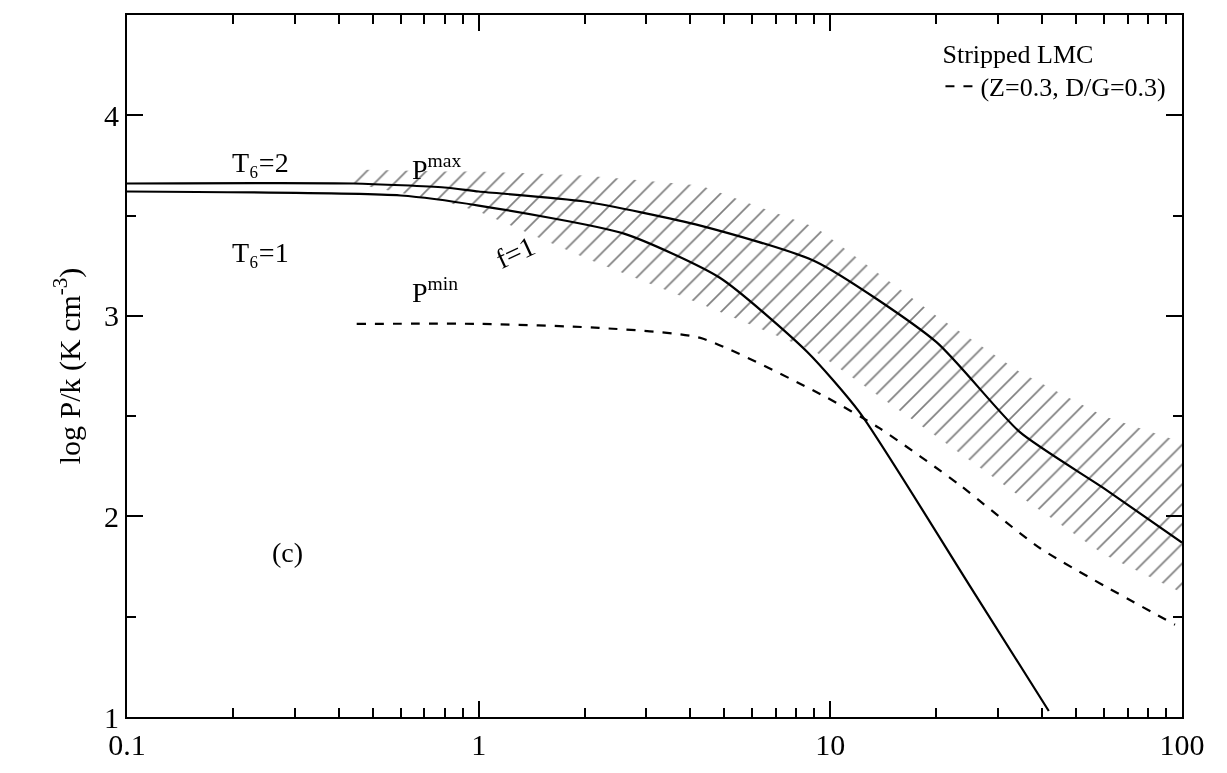 This screenshot has height=773, width=1227. Describe the element at coordinates (437, 167) in the screenshot. I see `annotation: P$^{max}$` at that location.